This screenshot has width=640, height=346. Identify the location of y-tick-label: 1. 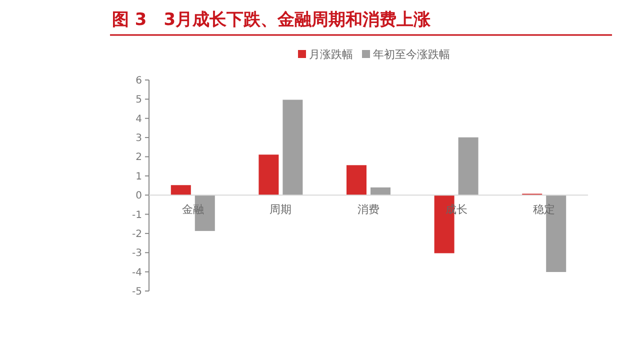
(139, 176).